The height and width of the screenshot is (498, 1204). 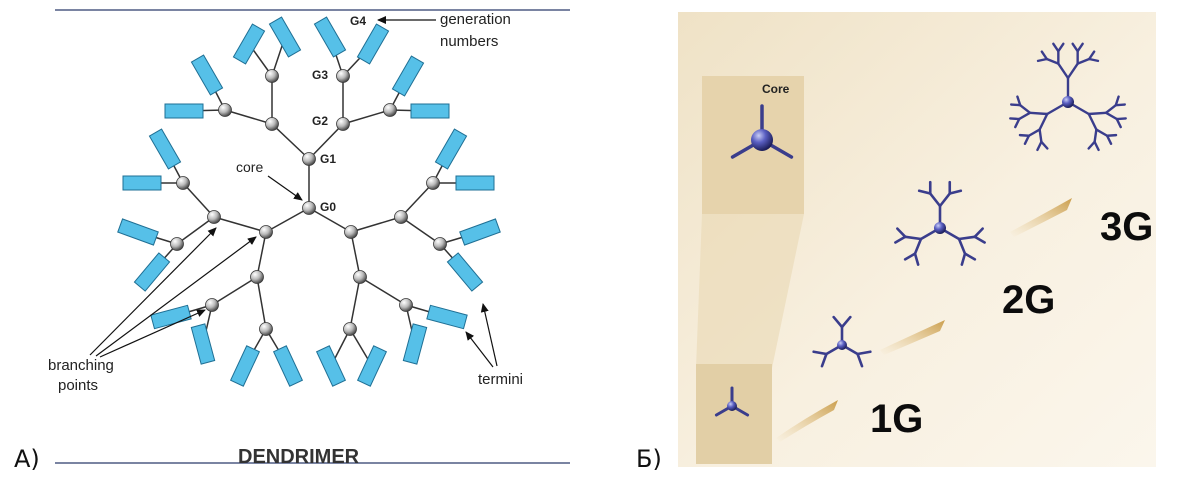 What do you see at coordinates (183, 183) in the screenshot?
I see `branching-node-L3` at bounding box center [183, 183].